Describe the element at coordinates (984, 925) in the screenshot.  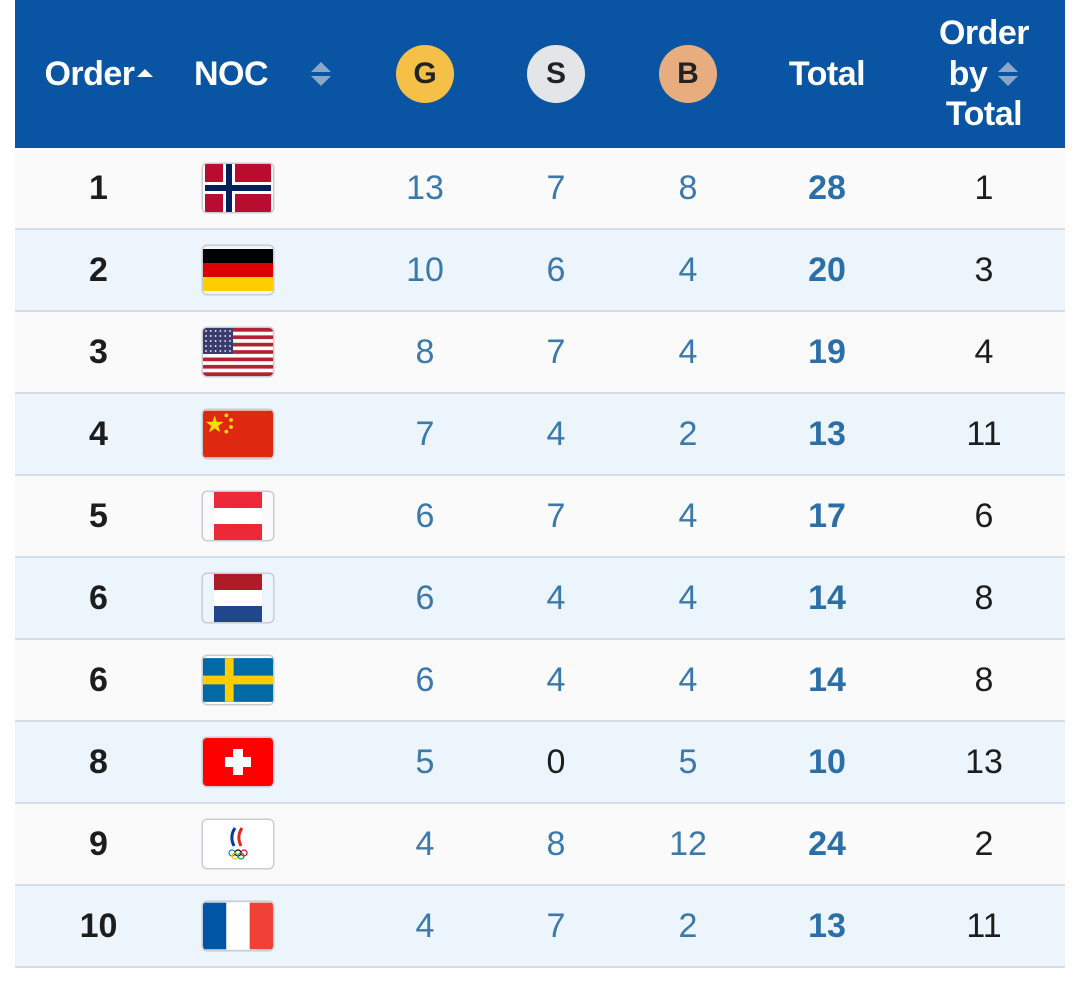
I see `order-by-total-cell: 11` at that location.